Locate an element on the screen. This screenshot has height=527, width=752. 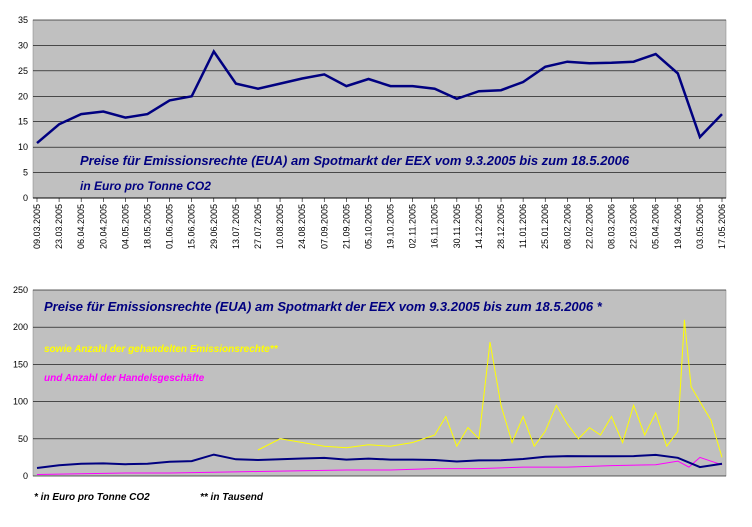
trades-legend: und Anzahl der Handelsgeschäfte is located at coordinates (124, 378).